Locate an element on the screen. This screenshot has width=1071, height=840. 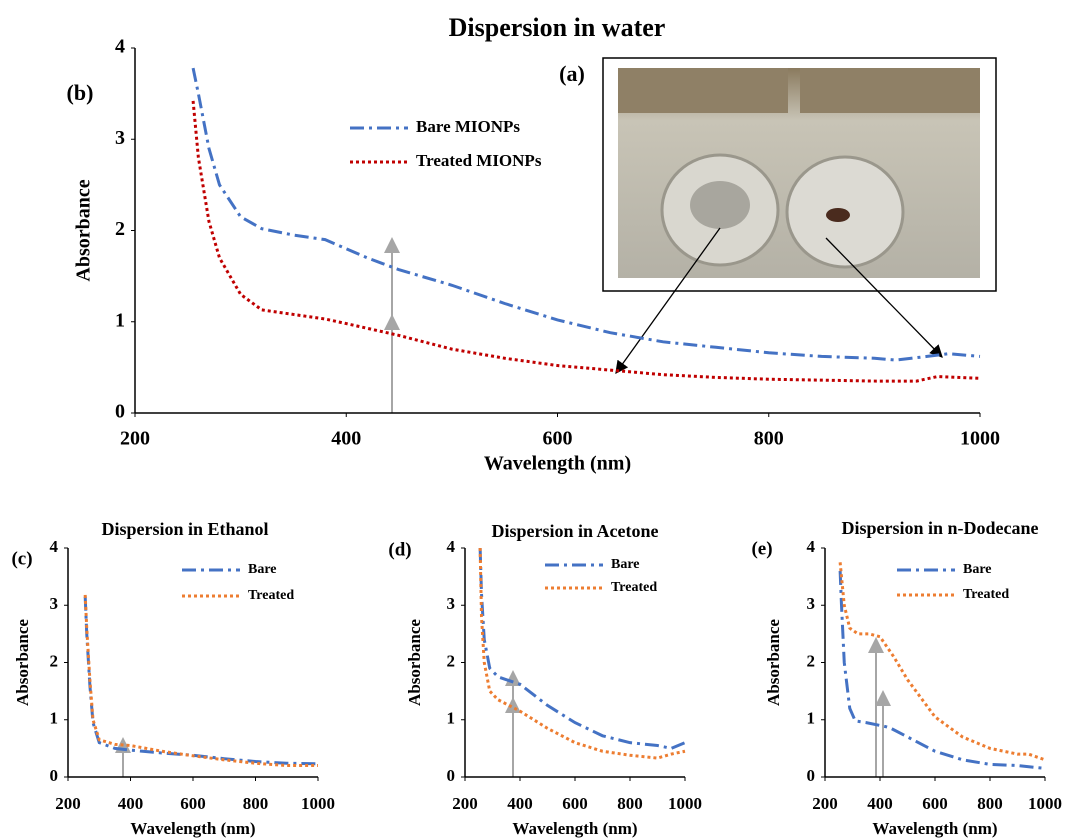
chart-title: Dispersion in Acetone is located at coordinates (574, 531).